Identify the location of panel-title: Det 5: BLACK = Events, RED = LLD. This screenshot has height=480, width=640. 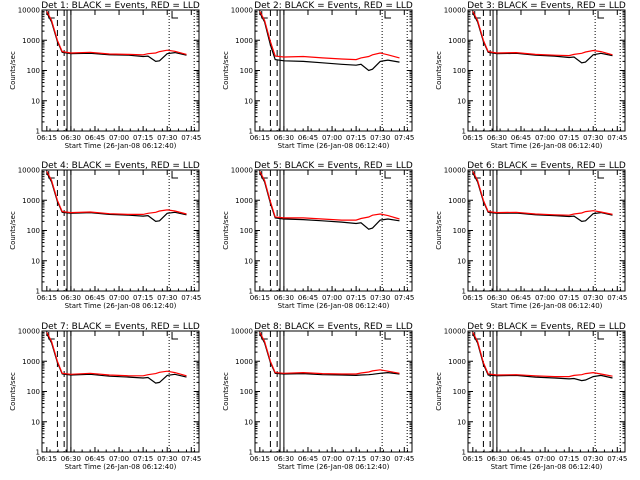
(333, 166).